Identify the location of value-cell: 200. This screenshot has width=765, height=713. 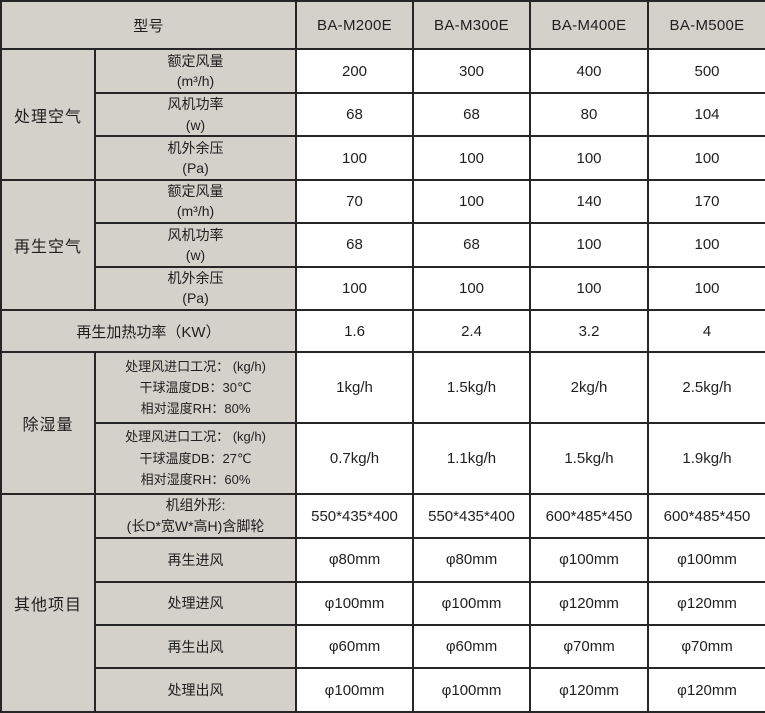
(355, 71).